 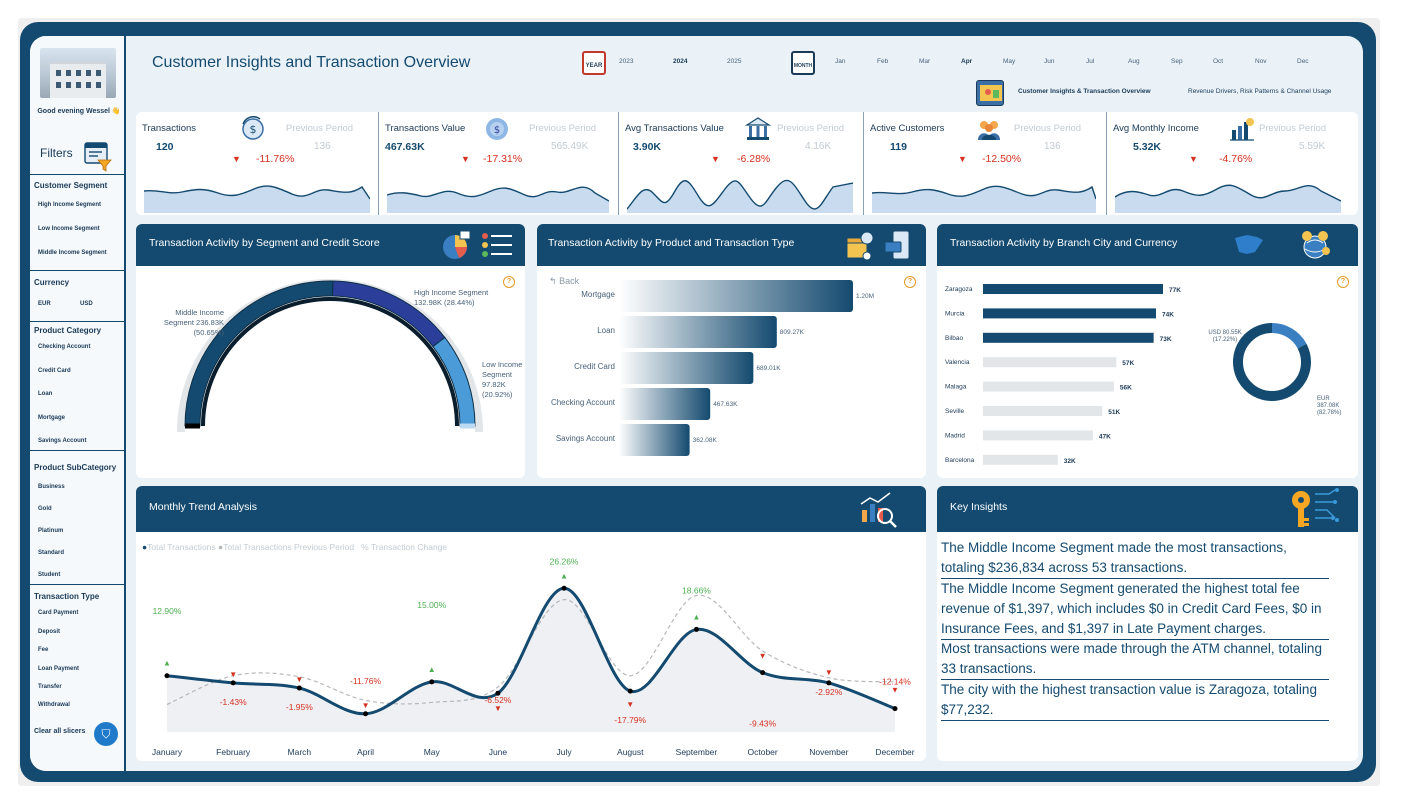 I want to click on down-triangle-icon: ▼, so click(x=763, y=656).